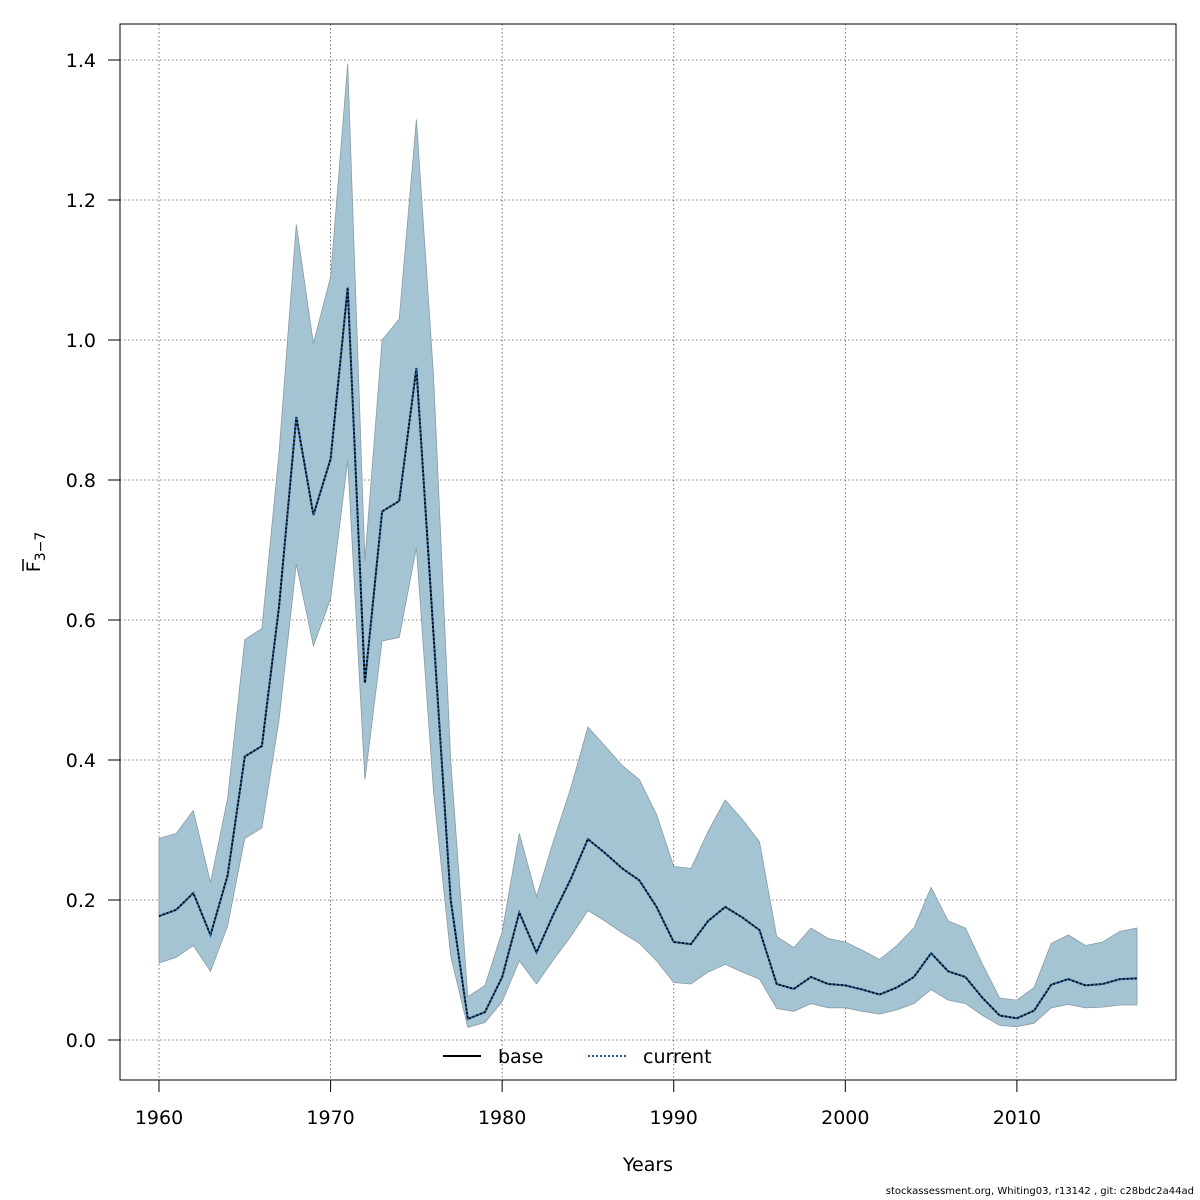  I want to click on legend-label-current: current, so click(677, 1057).